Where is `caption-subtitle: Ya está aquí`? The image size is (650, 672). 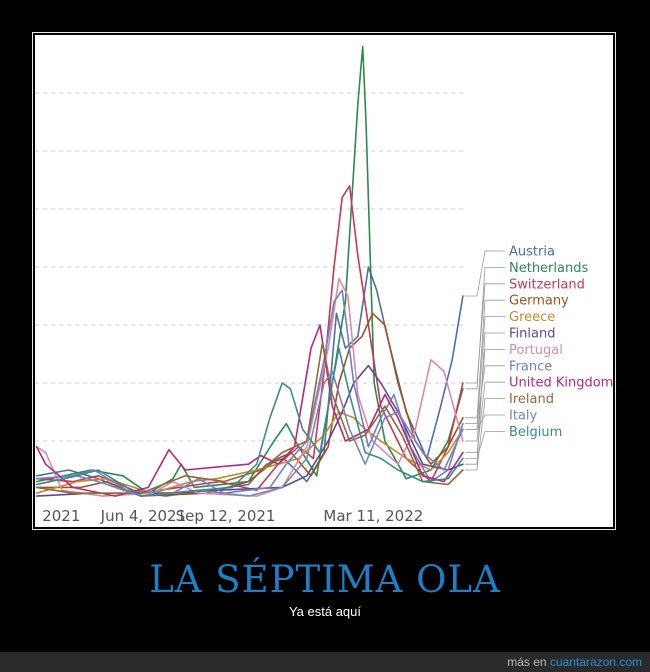
caption-subtitle: Ya está aquí is located at coordinates (325, 611).